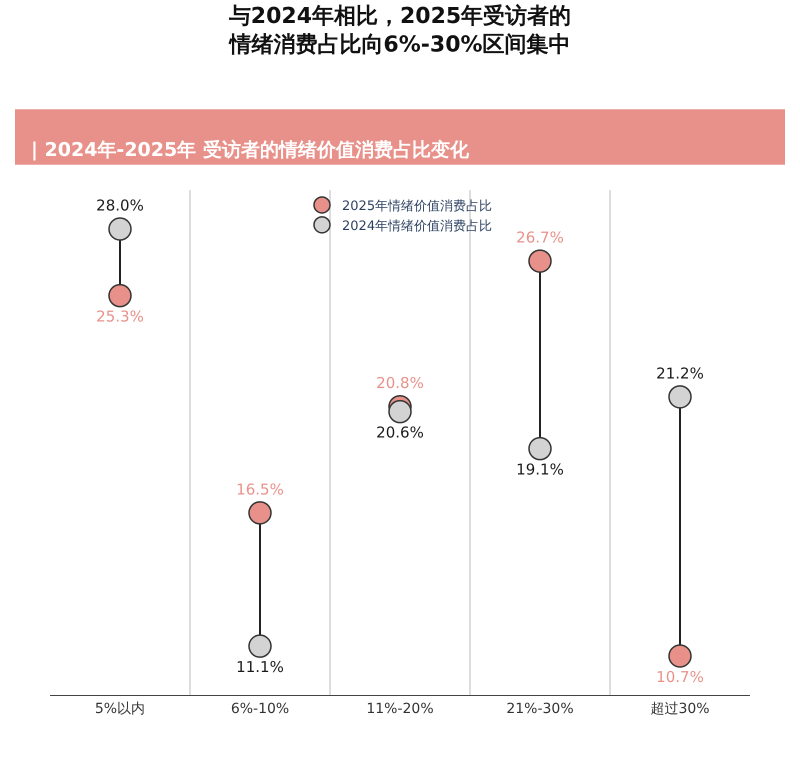 The width and height of the screenshot is (800, 765). Describe the element at coordinates (540, 237) in the screenshot. I see `data-label: 26.7%` at that location.